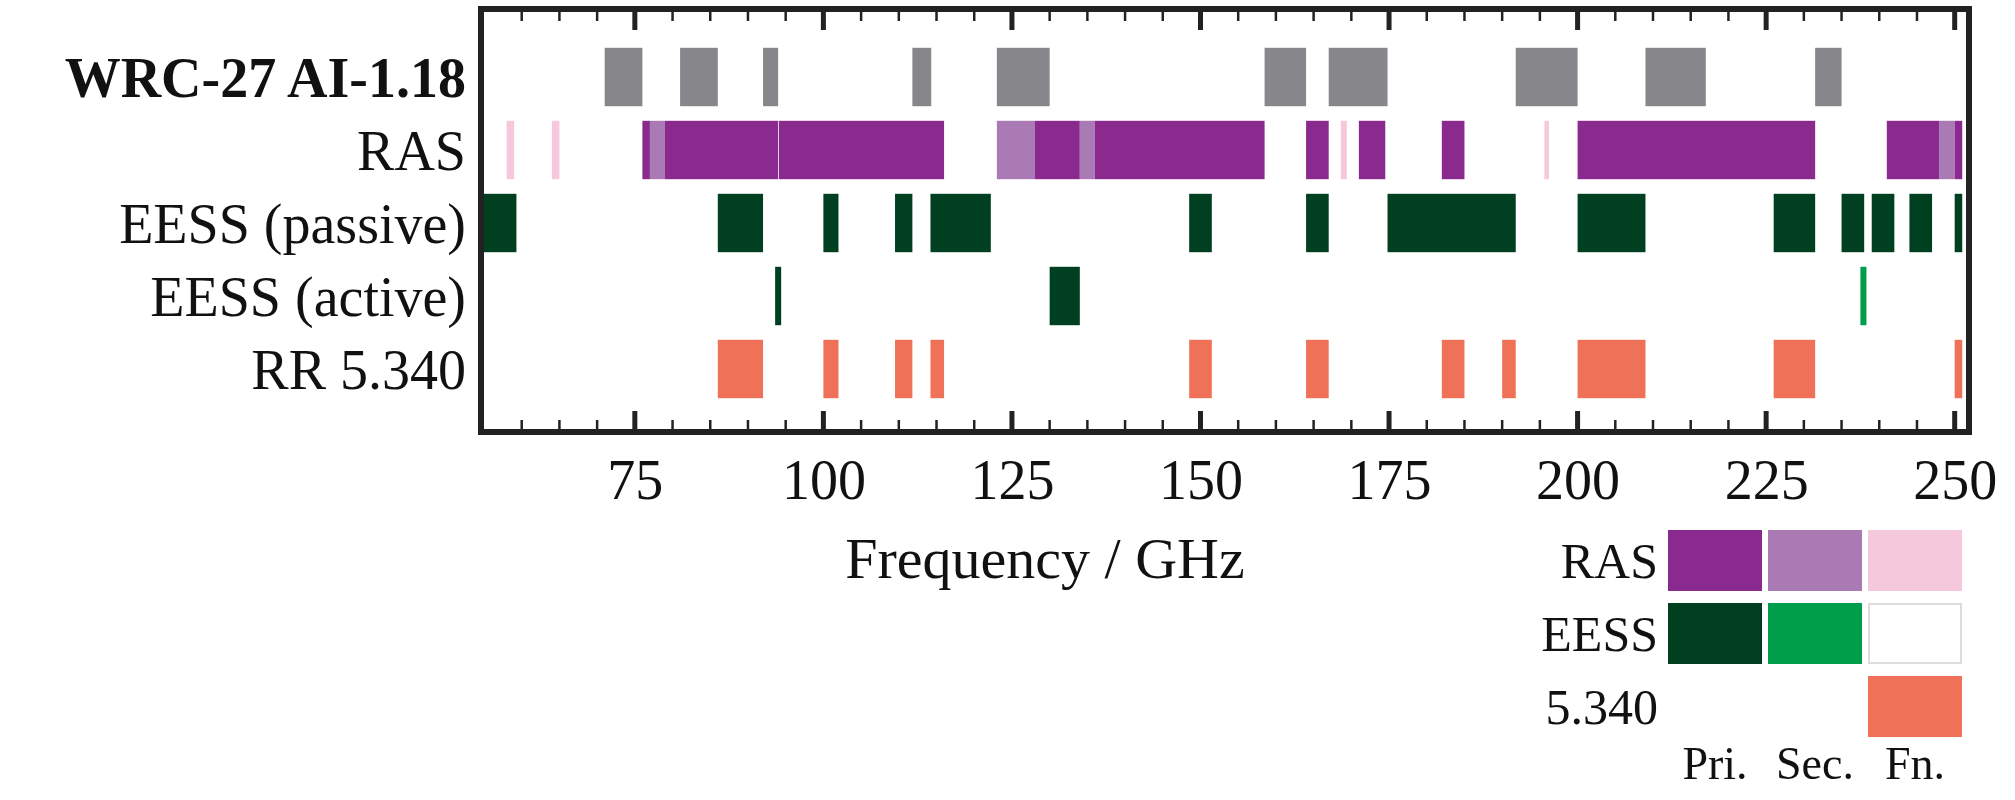 This screenshot has height=800, width=2015. What do you see at coordinates (1012, 479) in the screenshot?
I see `x-tick-label: 125` at bounding box center [1012, 479].